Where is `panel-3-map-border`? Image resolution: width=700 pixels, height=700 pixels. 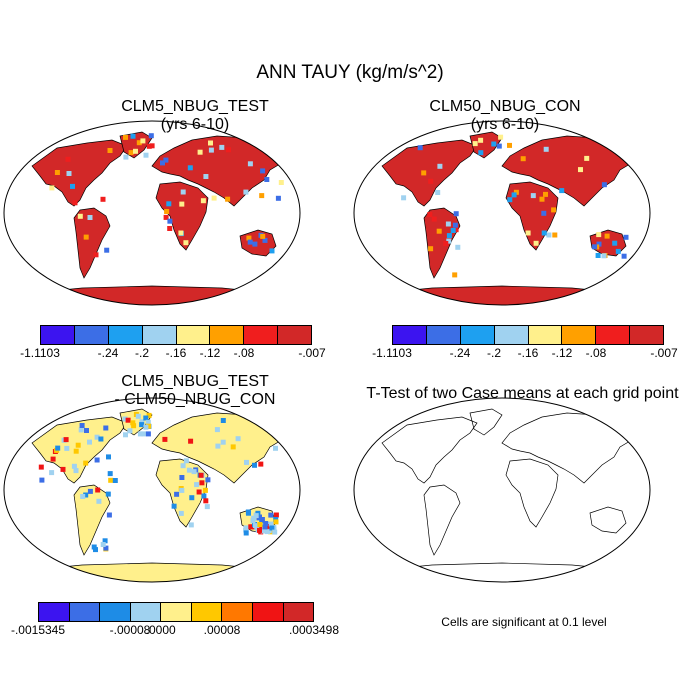 panel-3-map-border is located at coordinates (152, 490).